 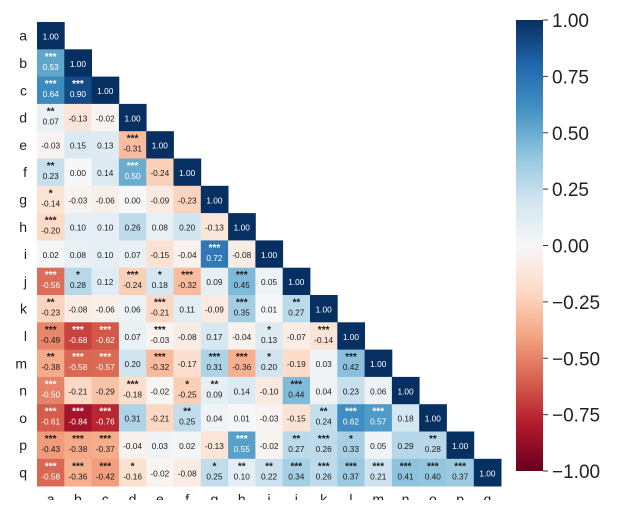 What do you see at coordinates (576, 416) in the screenshot?
I see `colorbar-tick-label: −0.75` at bounding box center [576, 416].